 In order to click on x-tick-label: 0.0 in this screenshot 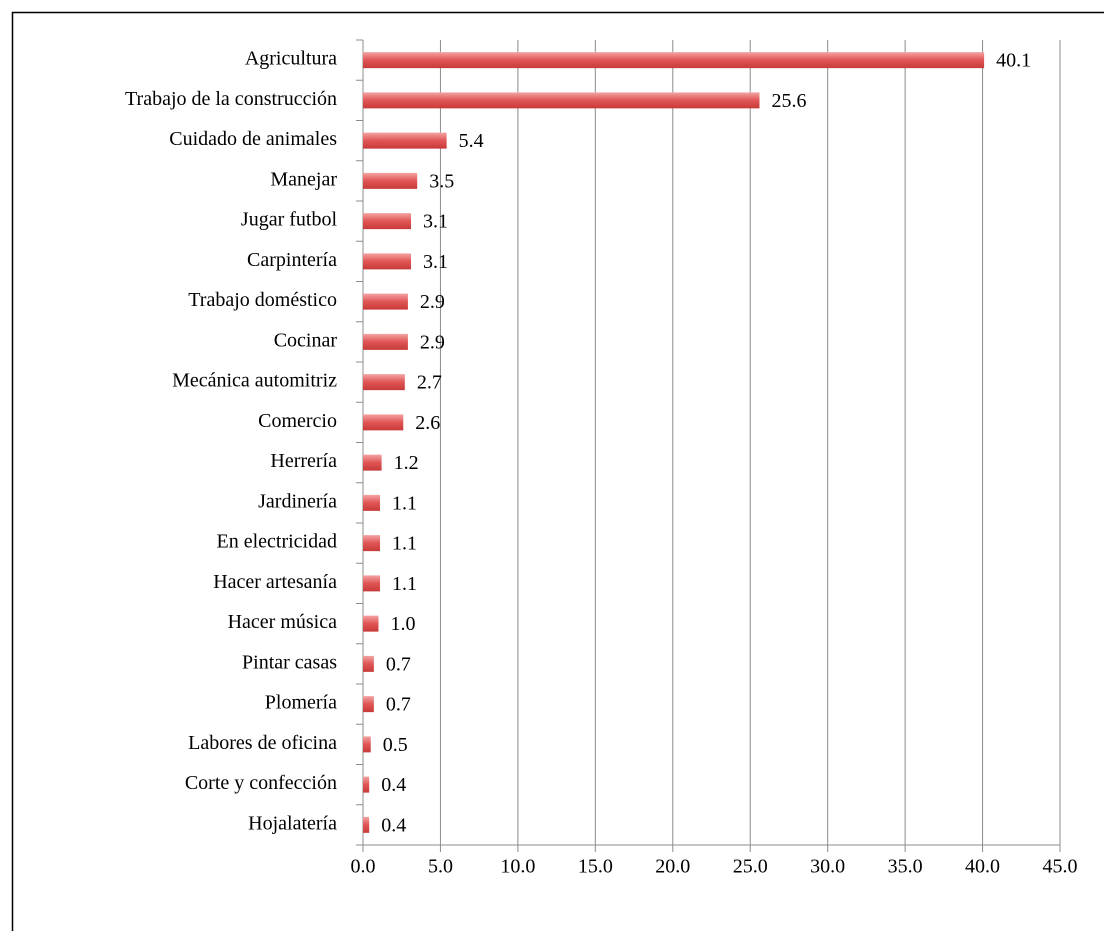, I will do `click(363, 867)`.